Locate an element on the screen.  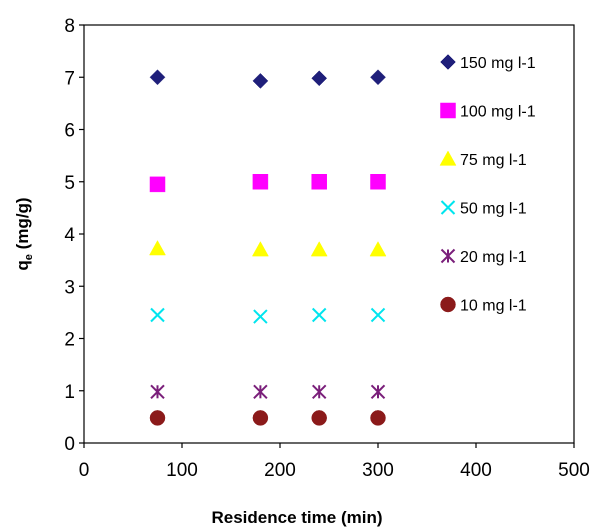
legend-label: 20 mg l-1 is located at coordinates (493, 257).